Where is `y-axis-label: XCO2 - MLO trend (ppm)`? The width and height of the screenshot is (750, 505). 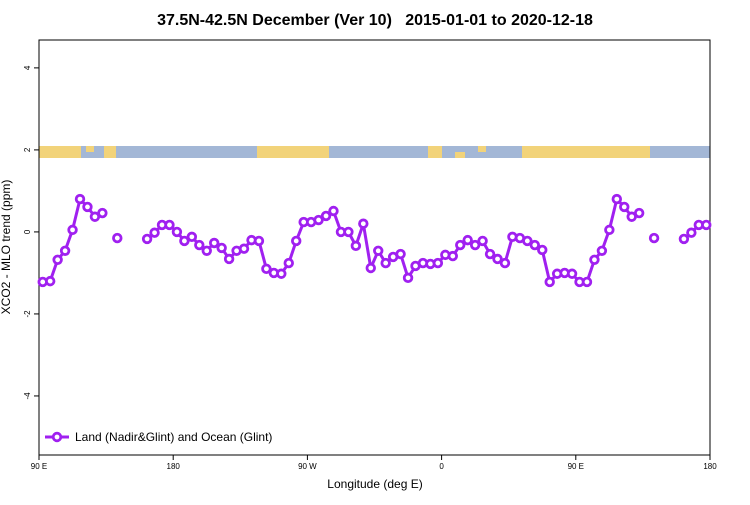 y-axis-label: XCO2 - MLO trend (ppm) is located at coordinates (6, 247).